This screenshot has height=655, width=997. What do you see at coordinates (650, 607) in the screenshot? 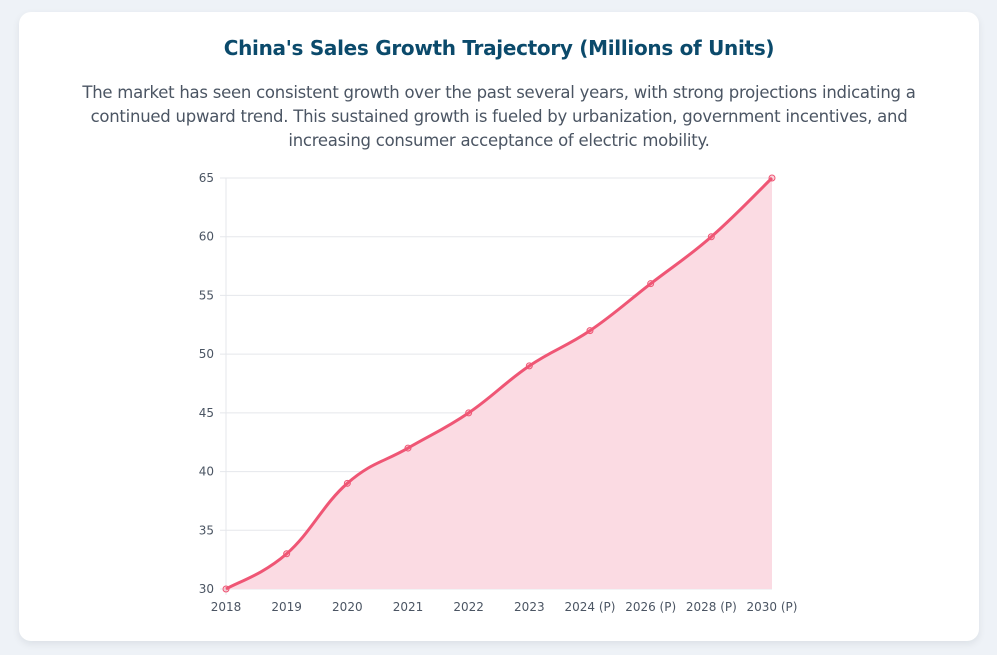
I see `x-tick-label: 2026 (P)` at bounding box center [650, 607].